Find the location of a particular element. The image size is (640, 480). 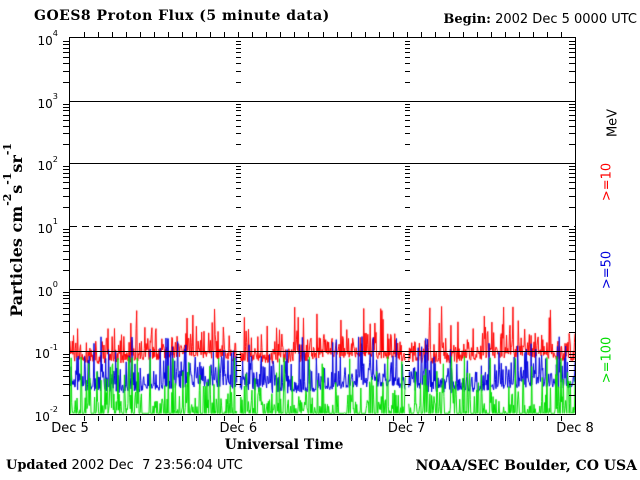

units-label-mev: MeV is located at coordinates (613, 123).